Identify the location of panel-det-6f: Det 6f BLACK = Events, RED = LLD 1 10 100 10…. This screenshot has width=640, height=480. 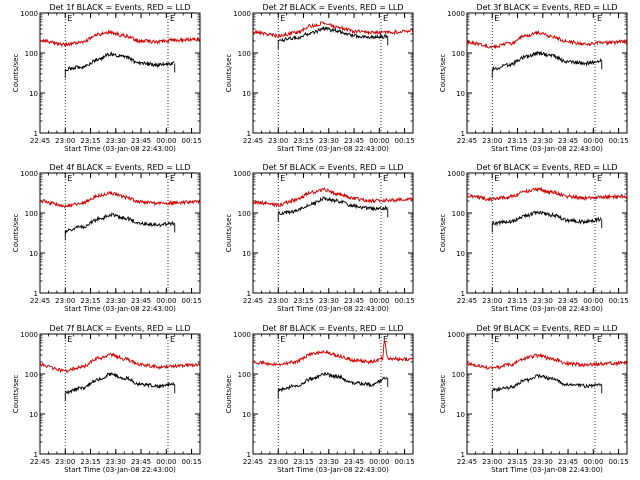
(534, 238).